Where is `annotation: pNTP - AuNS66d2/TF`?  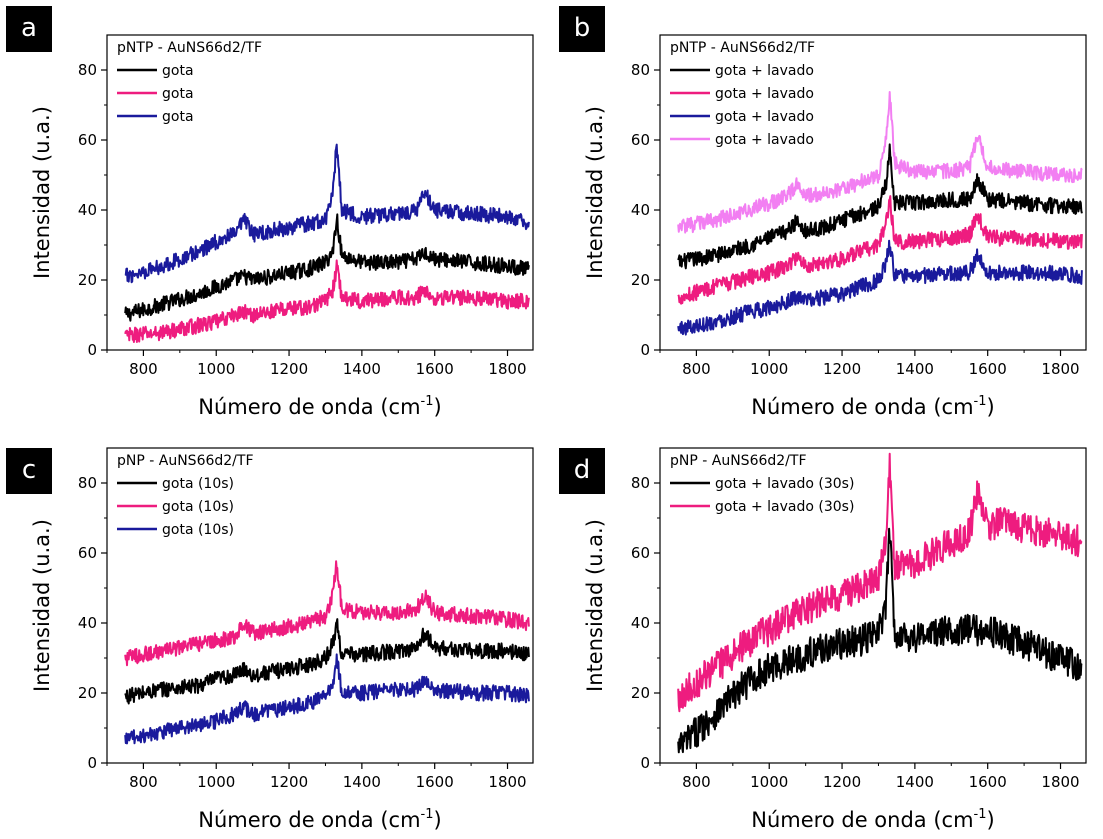 annotation: pNTP - AuNS66d2/TF is located at coordinates (189, 48).